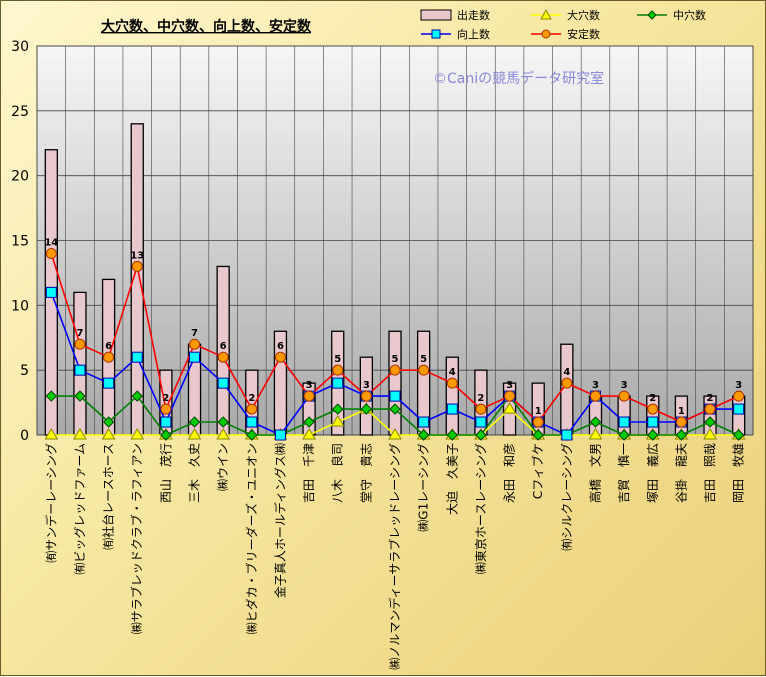  I want to click on x-tick-label: ㈱ノルマンディーサラブレッドレーシング, so click(394, 556).